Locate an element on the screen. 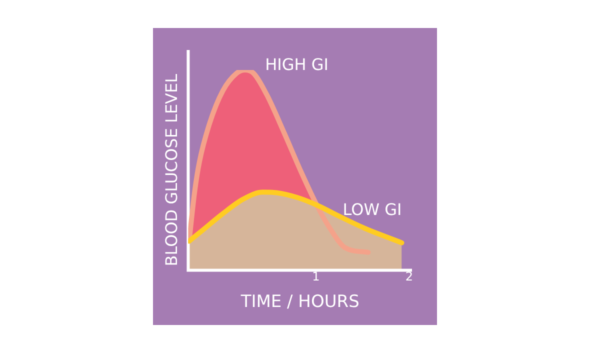 This screenshot has height=350, width=600. x-tick-label: 1 is located at coordinates (316, 277).